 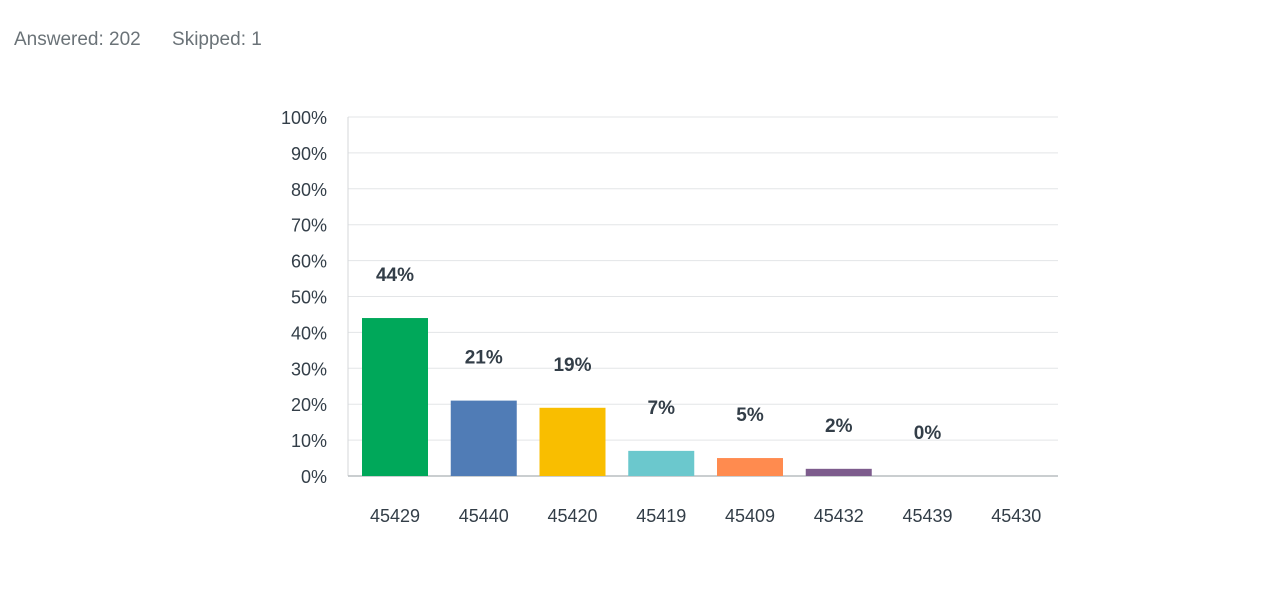 What do you see at coordinates (1016, 516) in the screenshot?
I see `x-tick-label-45430: 45430` at bounding box center [1016, 516].